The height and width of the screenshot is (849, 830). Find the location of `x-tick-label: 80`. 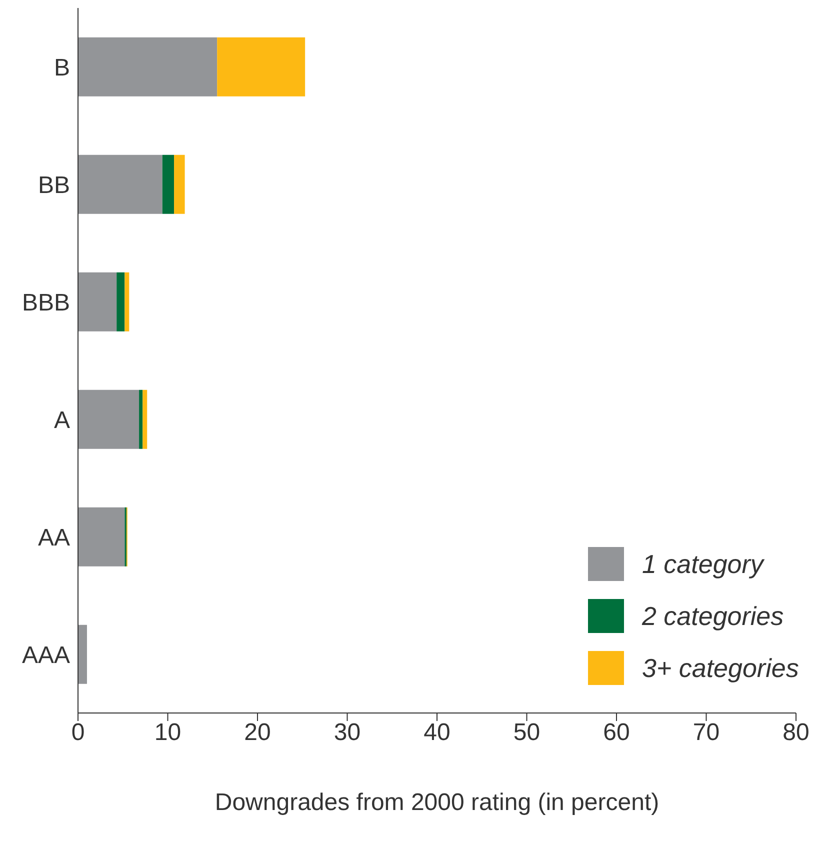

x-tick-label: 80 is located at coordinates (796, 732).